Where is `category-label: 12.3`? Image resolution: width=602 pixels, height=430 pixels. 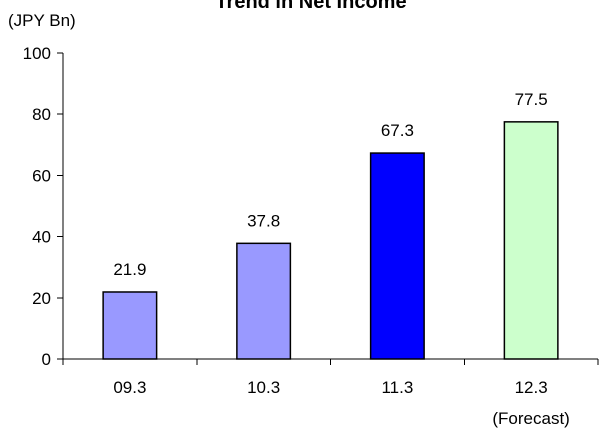 category-label: 12.3 is located at coordinates (531, 387).